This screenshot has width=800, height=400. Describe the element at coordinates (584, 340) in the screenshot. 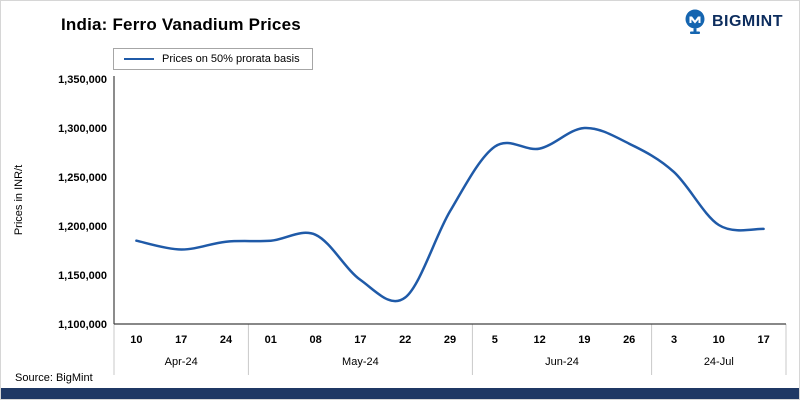

I see `x-tick-label: 19` at that location.